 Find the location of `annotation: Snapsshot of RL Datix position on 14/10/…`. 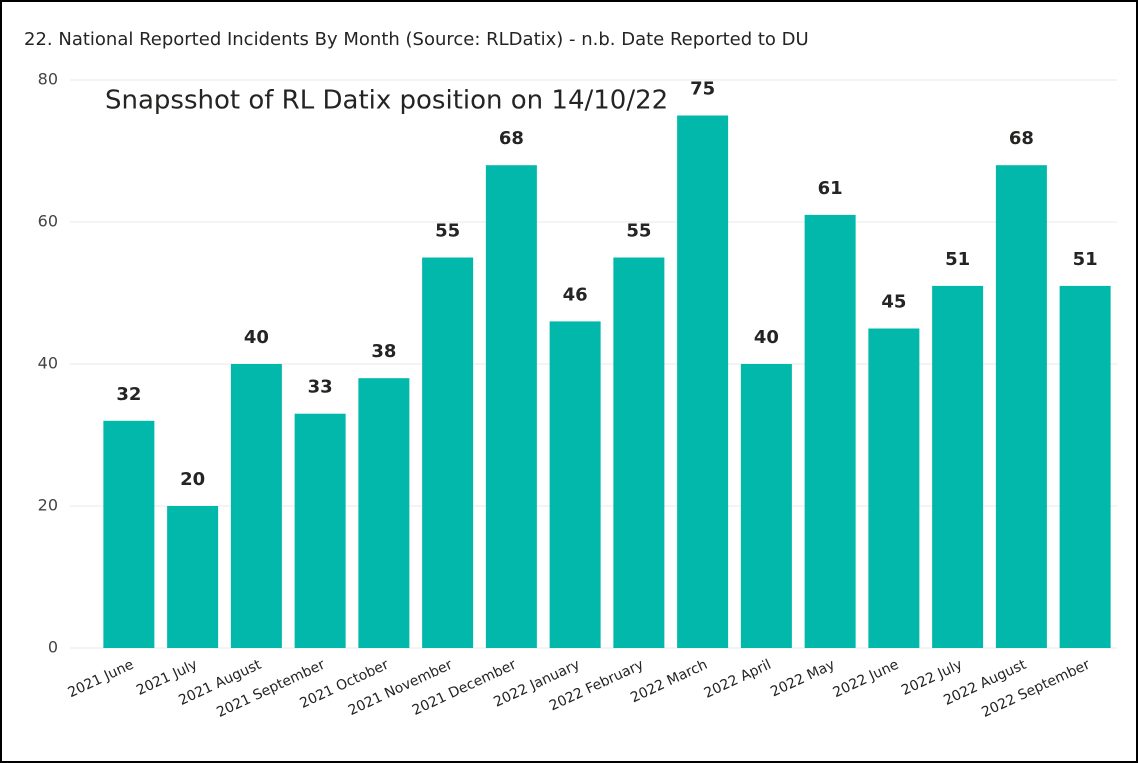

annotation: Snapsshot of RL Datix position on 14/10/… is located at coordinates (386, 101).